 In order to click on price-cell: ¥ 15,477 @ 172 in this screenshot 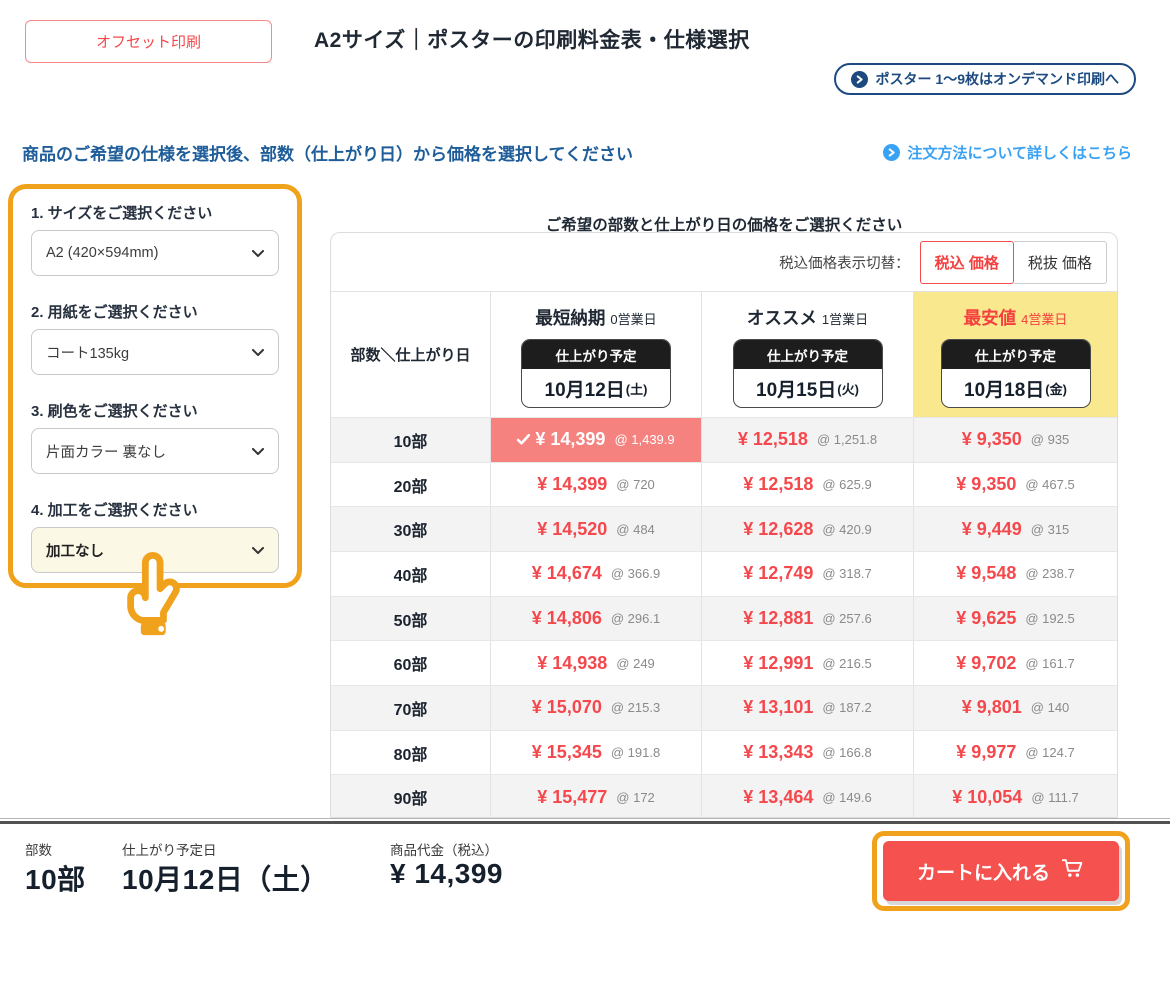, I will do `click(596, 796)`.